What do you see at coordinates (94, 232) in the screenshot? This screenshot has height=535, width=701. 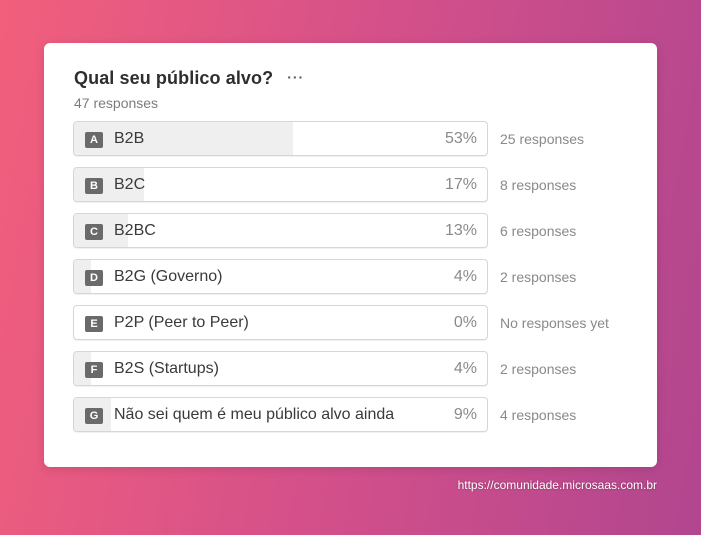 I see `option-letter-badge: C` at bounding box center [94, 232].